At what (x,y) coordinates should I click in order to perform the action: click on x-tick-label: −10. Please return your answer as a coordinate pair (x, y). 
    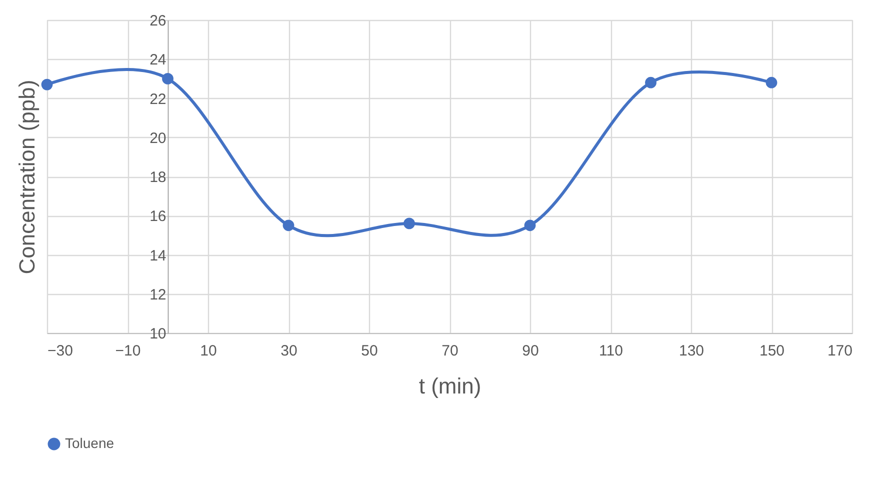
    Looking at the image, I should click on (128, 351).